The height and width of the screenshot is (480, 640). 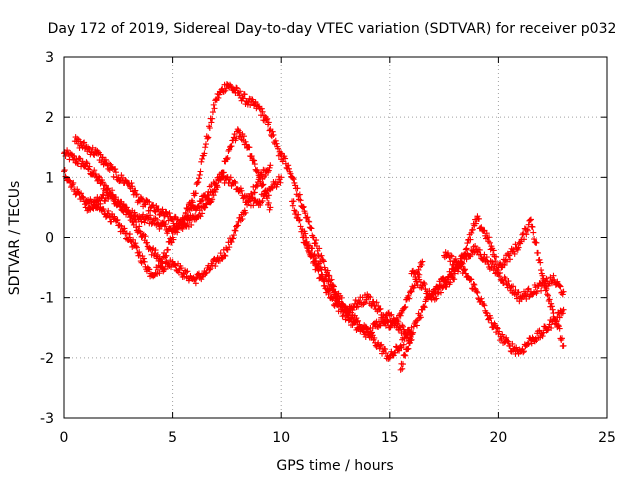 What do you see at coordinates (504, 303) in the screenshot?
I see `series-track-j` at bounding box center [504, 303].